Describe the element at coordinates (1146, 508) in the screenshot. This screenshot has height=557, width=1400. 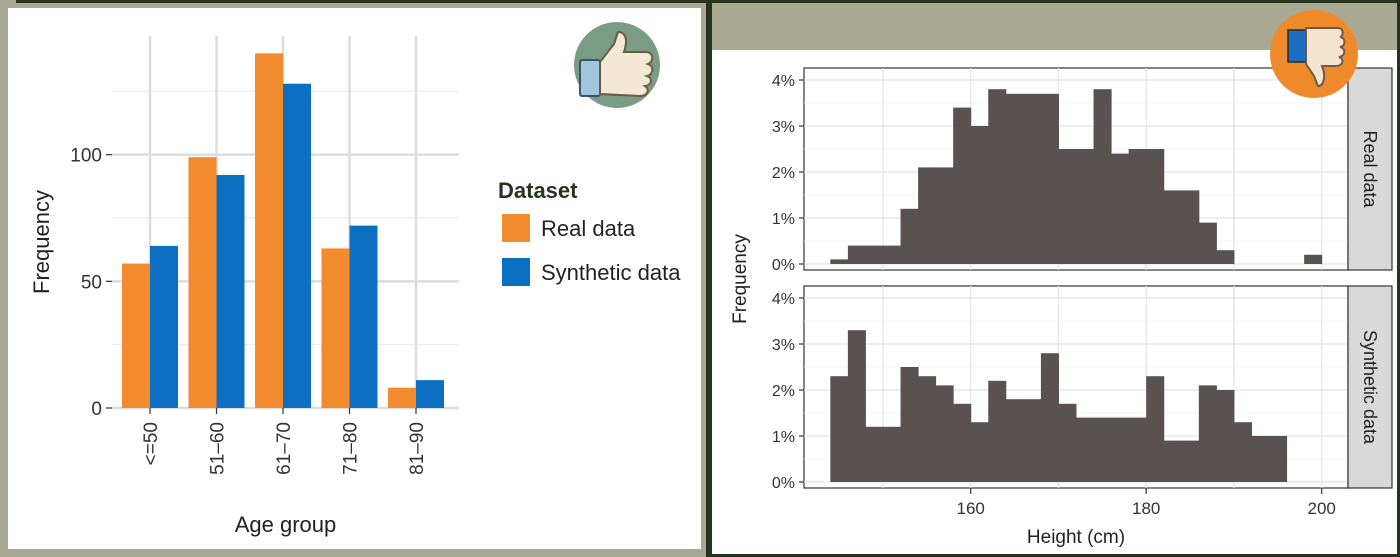
I see `x-tick-label: 180` at that location.